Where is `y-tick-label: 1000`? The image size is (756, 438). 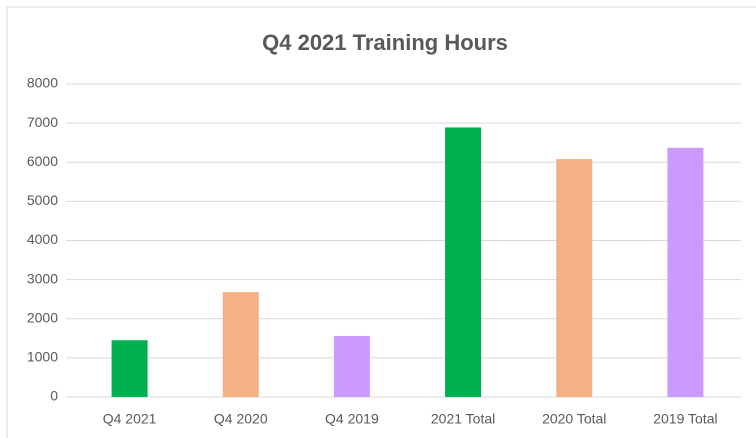
y-tick-label: 1000 is located at coordinates (42, 357).